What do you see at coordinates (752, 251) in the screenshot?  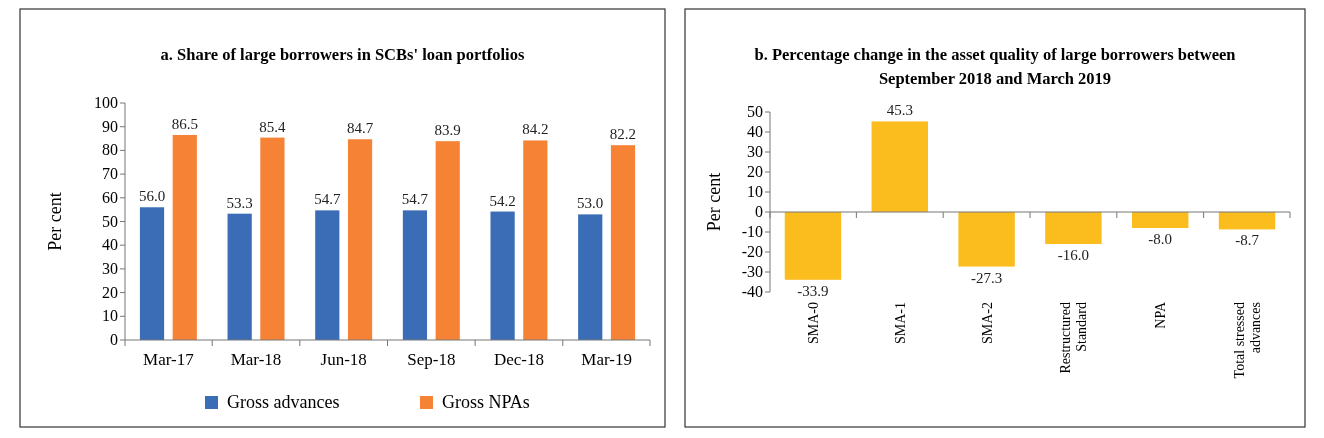 I see `y-tick-label: -20` at bounding box center [752, 251].